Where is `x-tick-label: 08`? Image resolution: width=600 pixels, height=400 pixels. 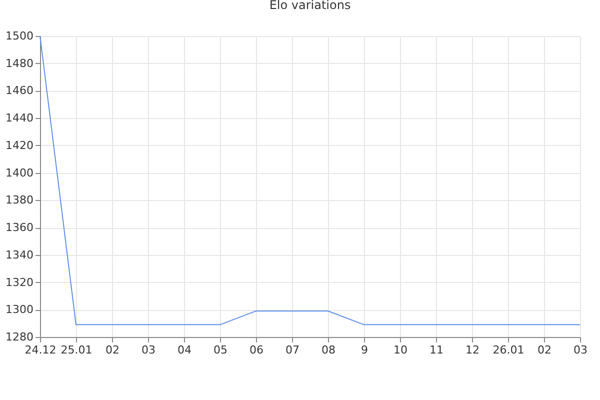 x-tick-label: 08 is located at coordinates (329, 350).